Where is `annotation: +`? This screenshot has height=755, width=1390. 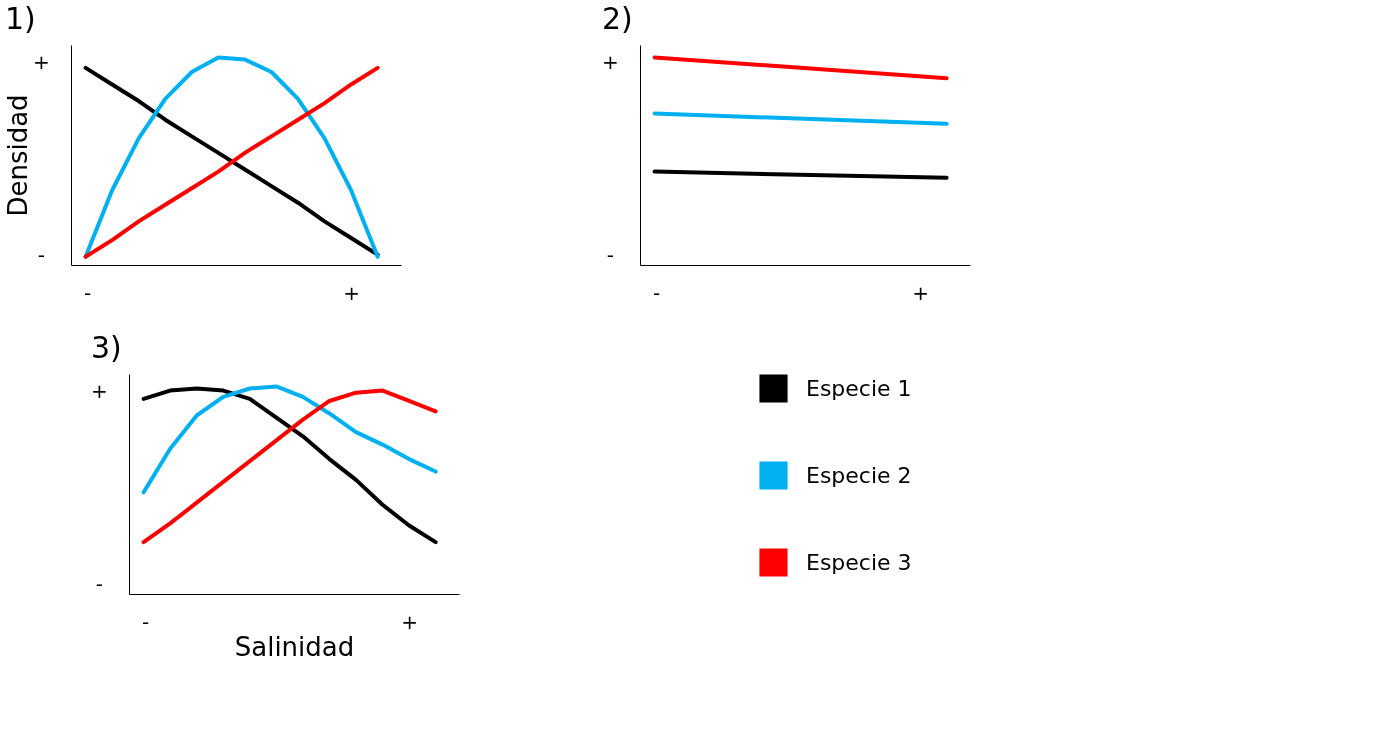 annotation: + is located at coordinates (610, 61).